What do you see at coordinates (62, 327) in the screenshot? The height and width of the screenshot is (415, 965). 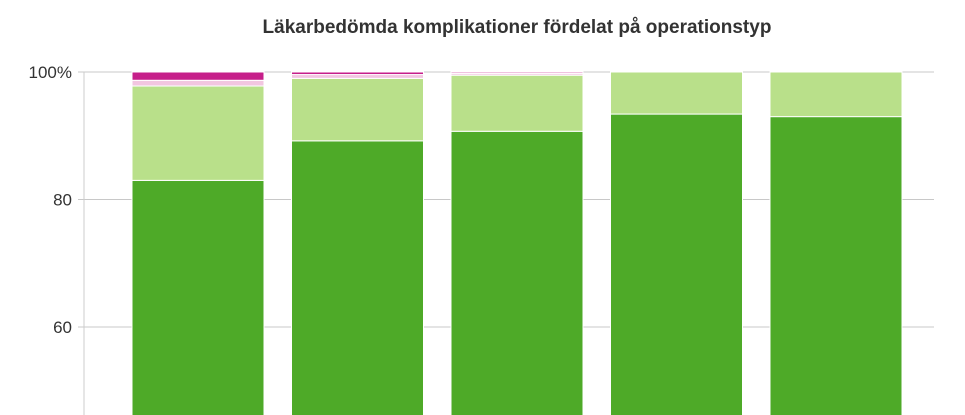 I see `y-tick-label: 60` at bounding box center [62, 327].